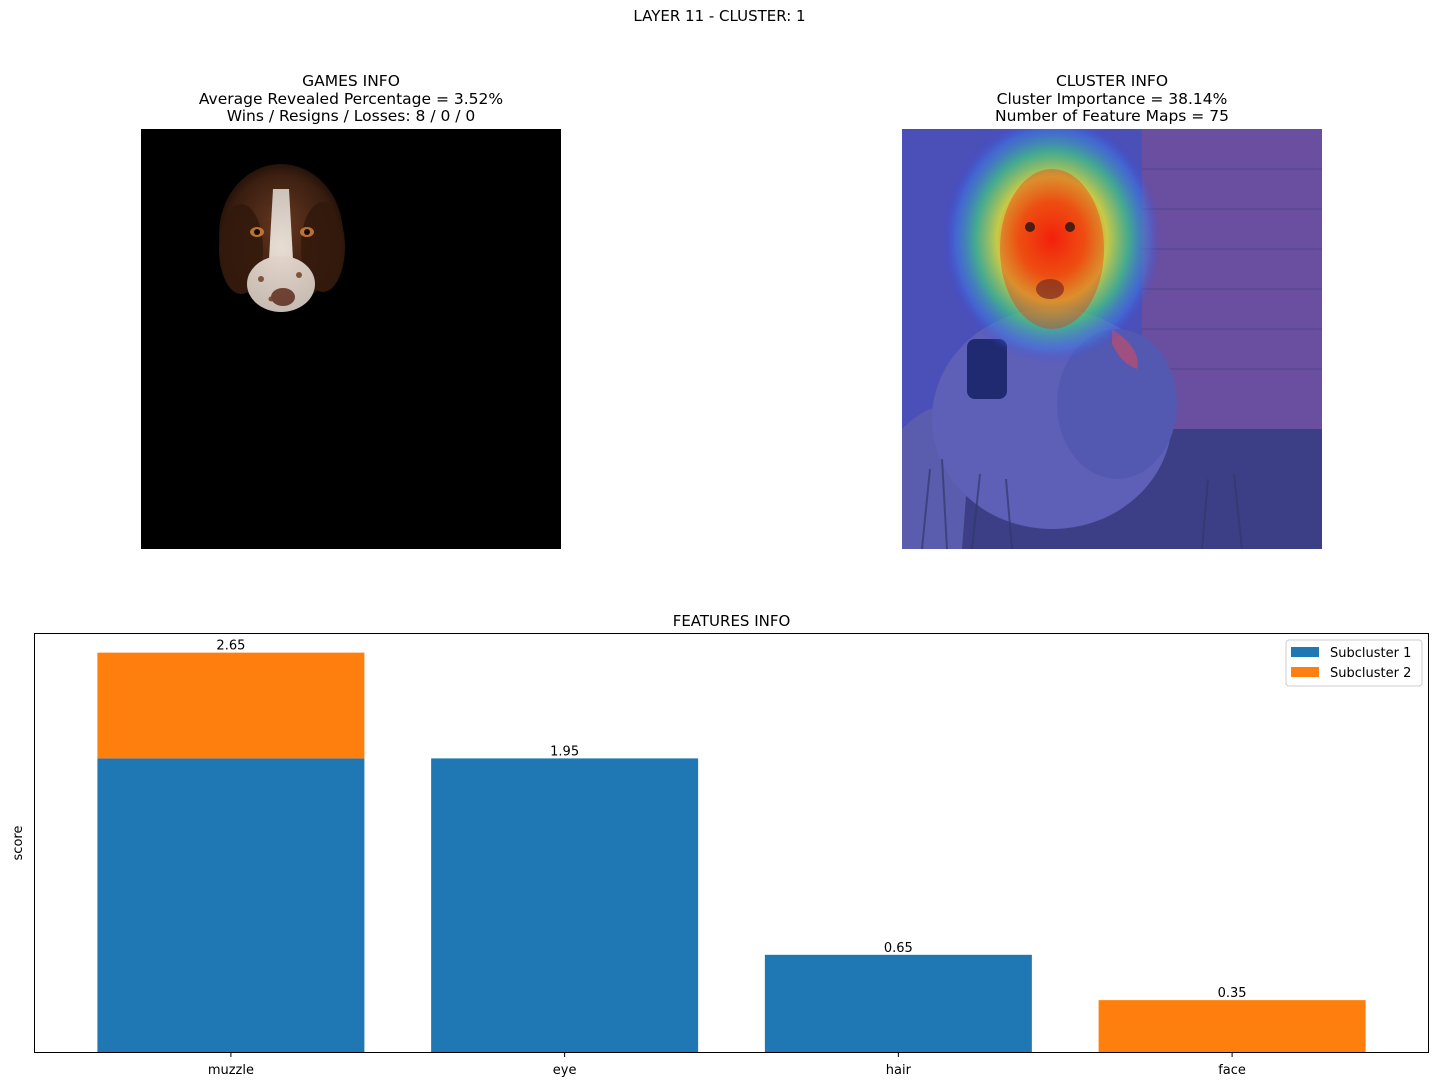  I want to click on revealed-dog-image, so click(351, 339).